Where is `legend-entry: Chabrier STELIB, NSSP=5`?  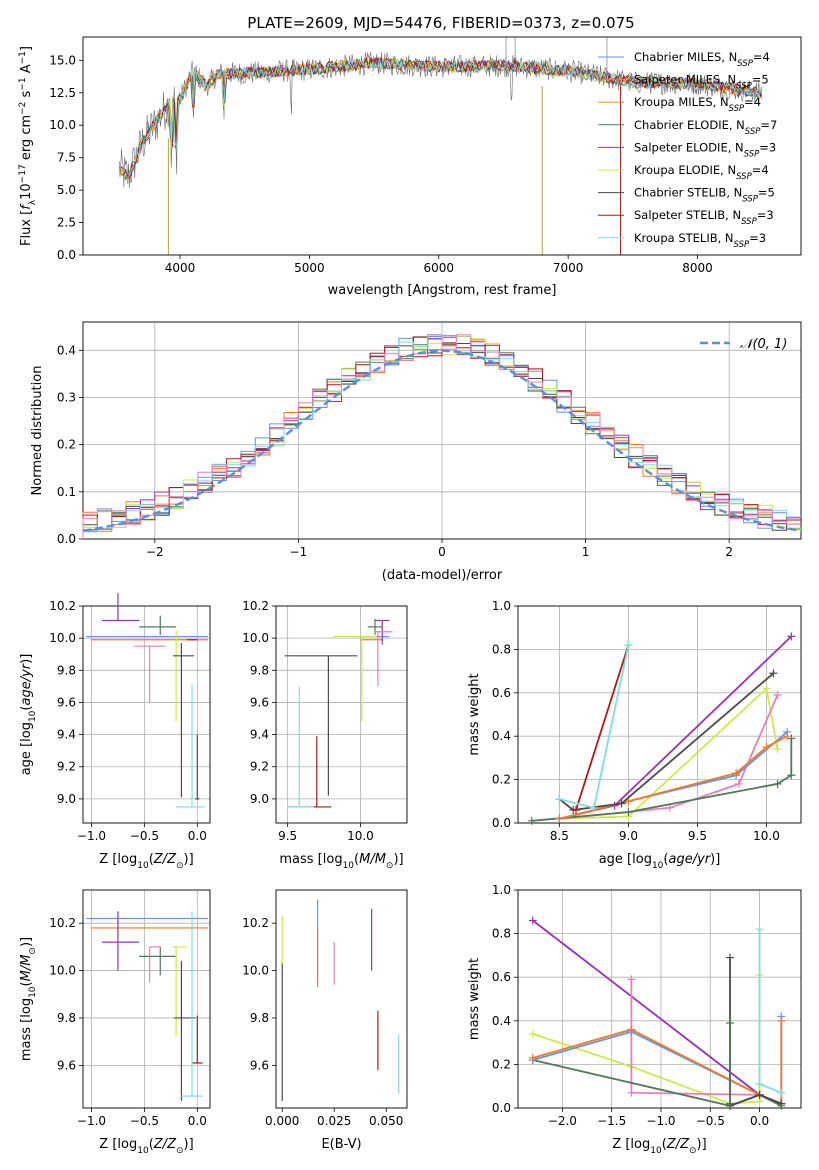 legend-entry: Chabrier STELIB, NSSP=5 is located at coordinates (704, 195).